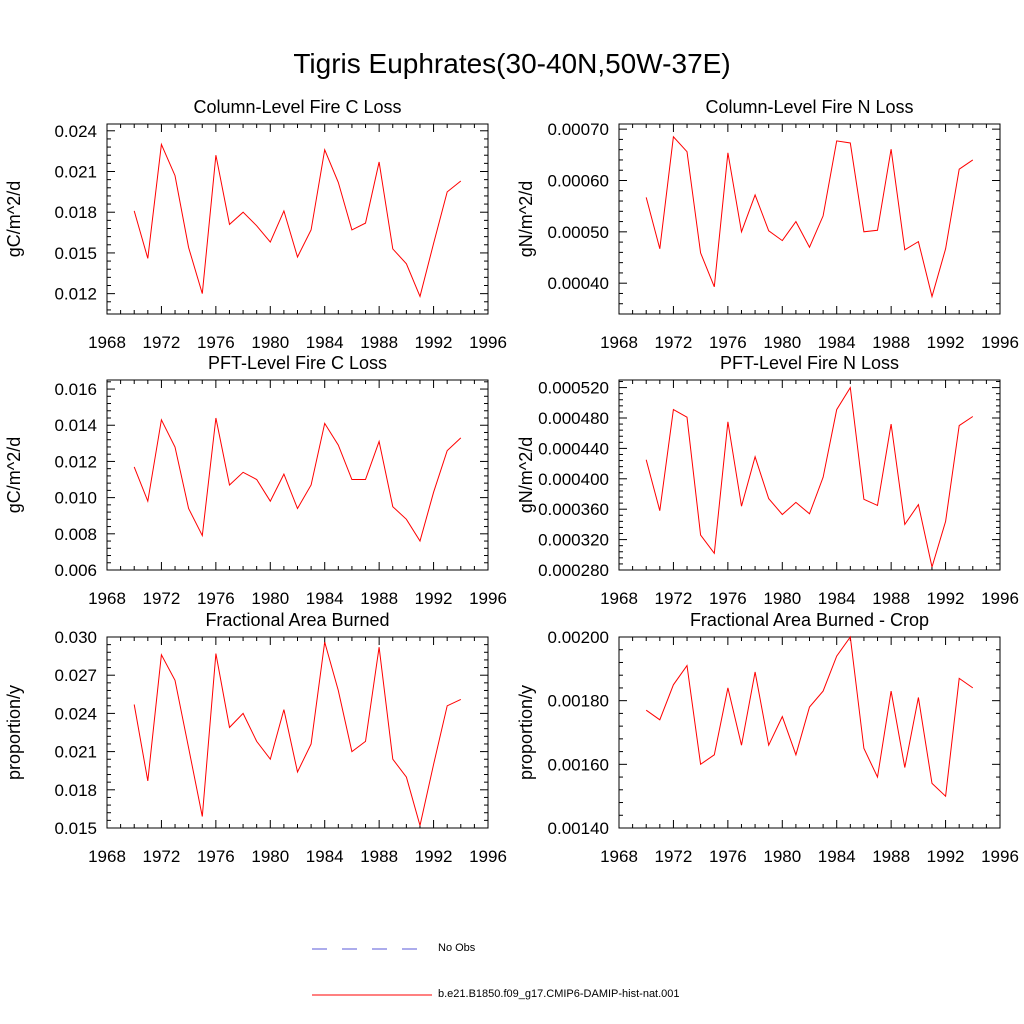  What do you see at coordinates (578, 764) in the screenshot?
I see `y-tick-label: 0.00160` at bounding box center [578, 764].